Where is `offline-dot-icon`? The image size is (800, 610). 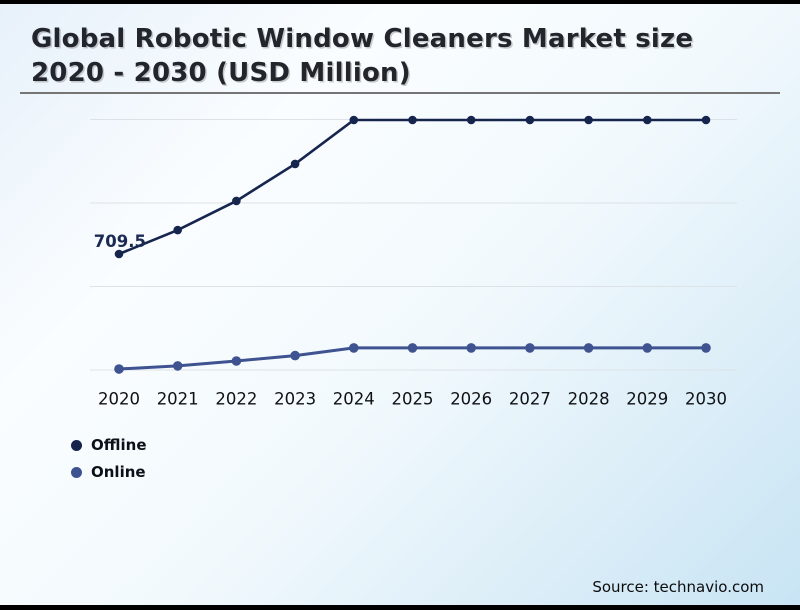 offline-dot-icon is located at coordinates (76, 445).